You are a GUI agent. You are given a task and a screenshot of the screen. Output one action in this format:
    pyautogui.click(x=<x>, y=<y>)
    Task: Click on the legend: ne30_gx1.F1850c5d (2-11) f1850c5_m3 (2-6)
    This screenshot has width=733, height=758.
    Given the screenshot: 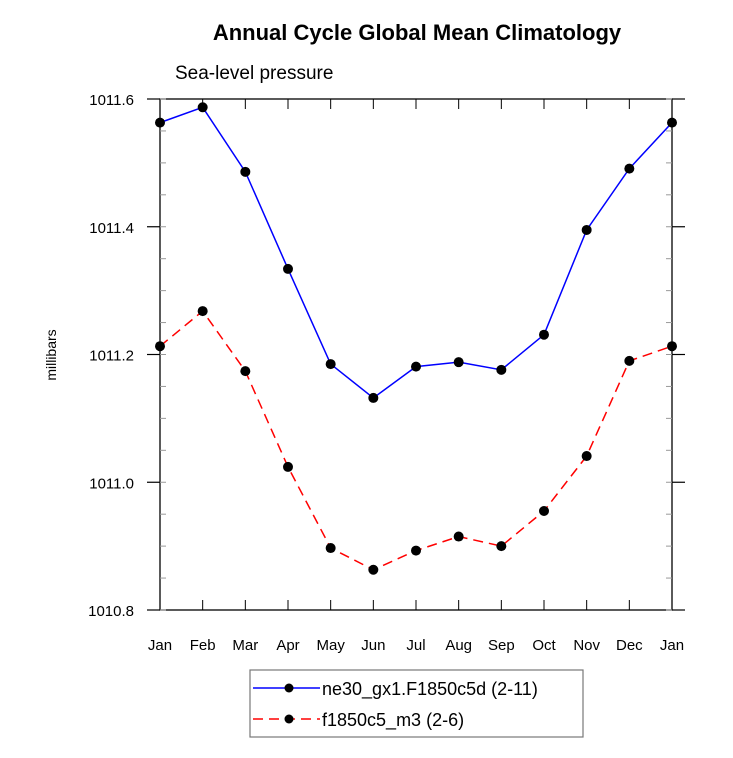 What is the action you would take?
    pyautogui.click(x=416, y=703)
    